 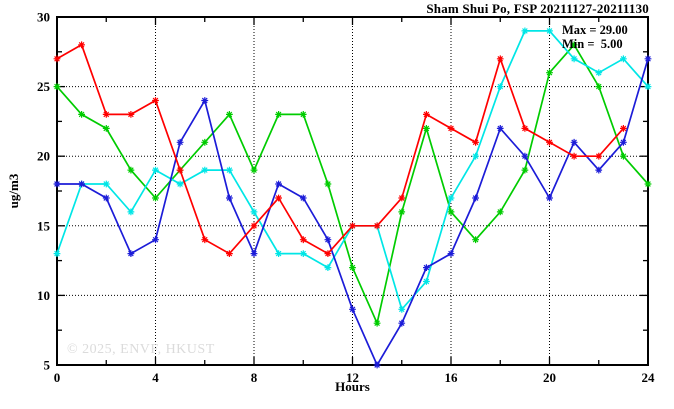 I want to click on y-tick-label: 25, so click(x=44, y=86).